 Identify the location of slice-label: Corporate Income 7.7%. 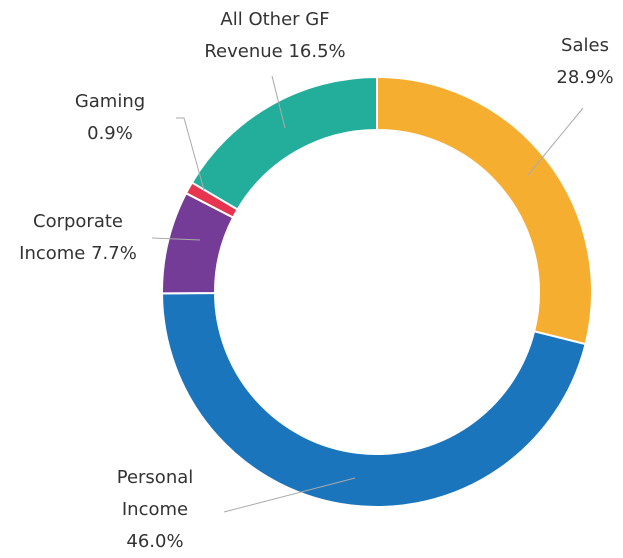
(78, 238).